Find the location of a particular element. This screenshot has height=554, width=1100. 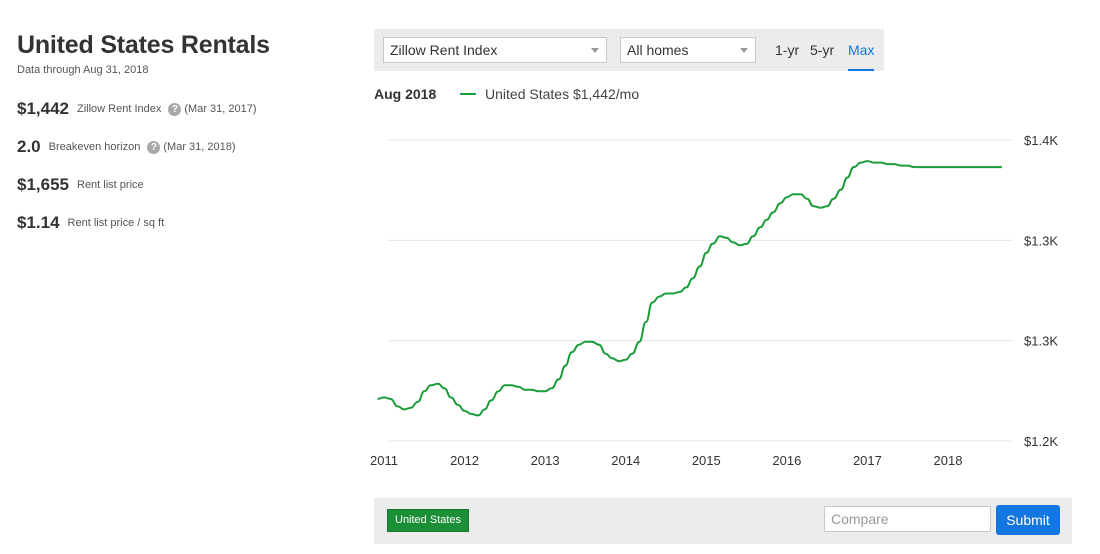

legend-swatch is located at coordinates (468, 94).